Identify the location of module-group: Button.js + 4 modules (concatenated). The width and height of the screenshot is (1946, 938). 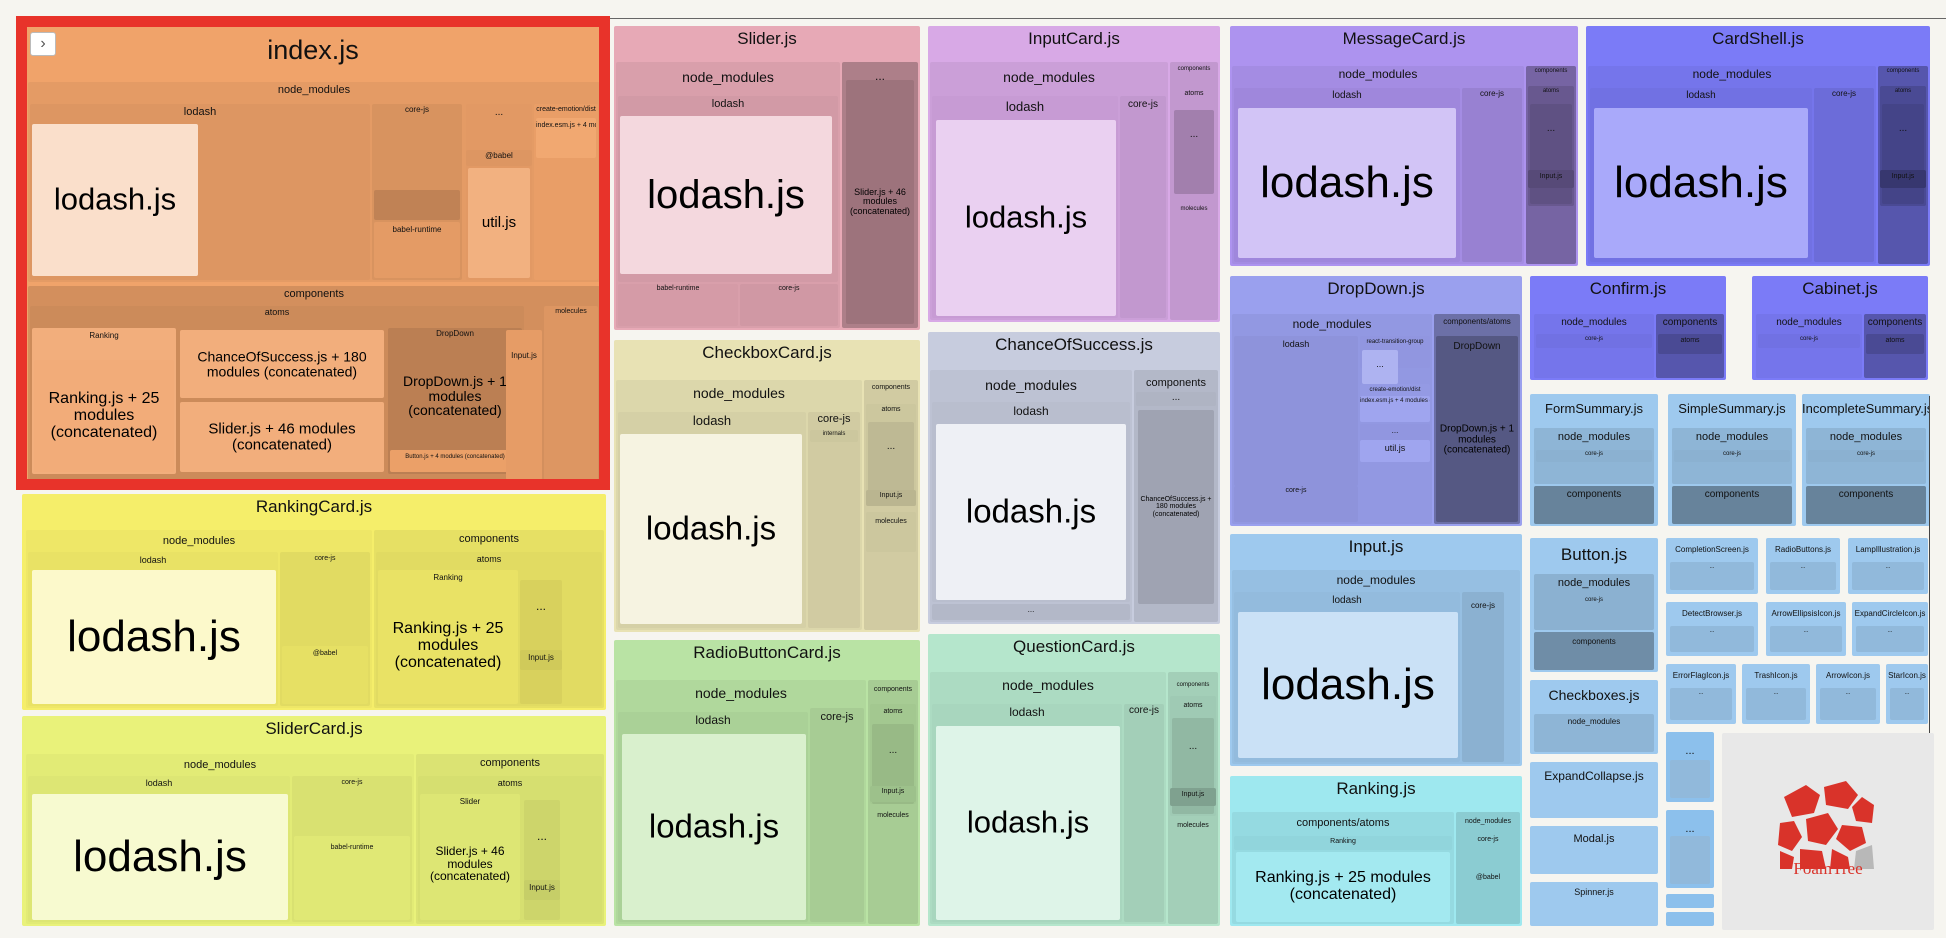
(455, 461).